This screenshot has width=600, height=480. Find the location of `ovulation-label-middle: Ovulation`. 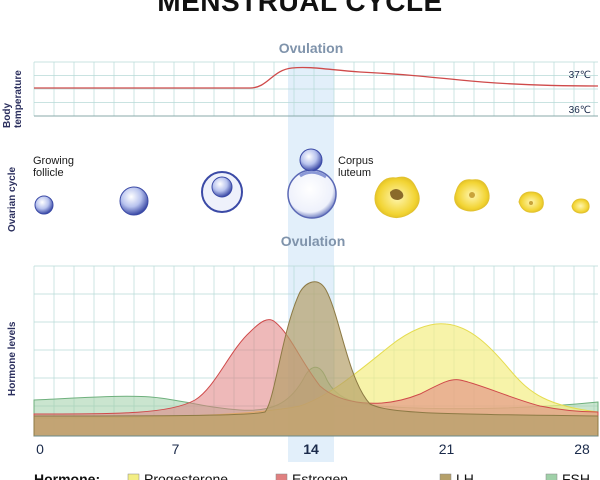

ovulation-label-middle: Ovulation is located at coordinates (313, 241).